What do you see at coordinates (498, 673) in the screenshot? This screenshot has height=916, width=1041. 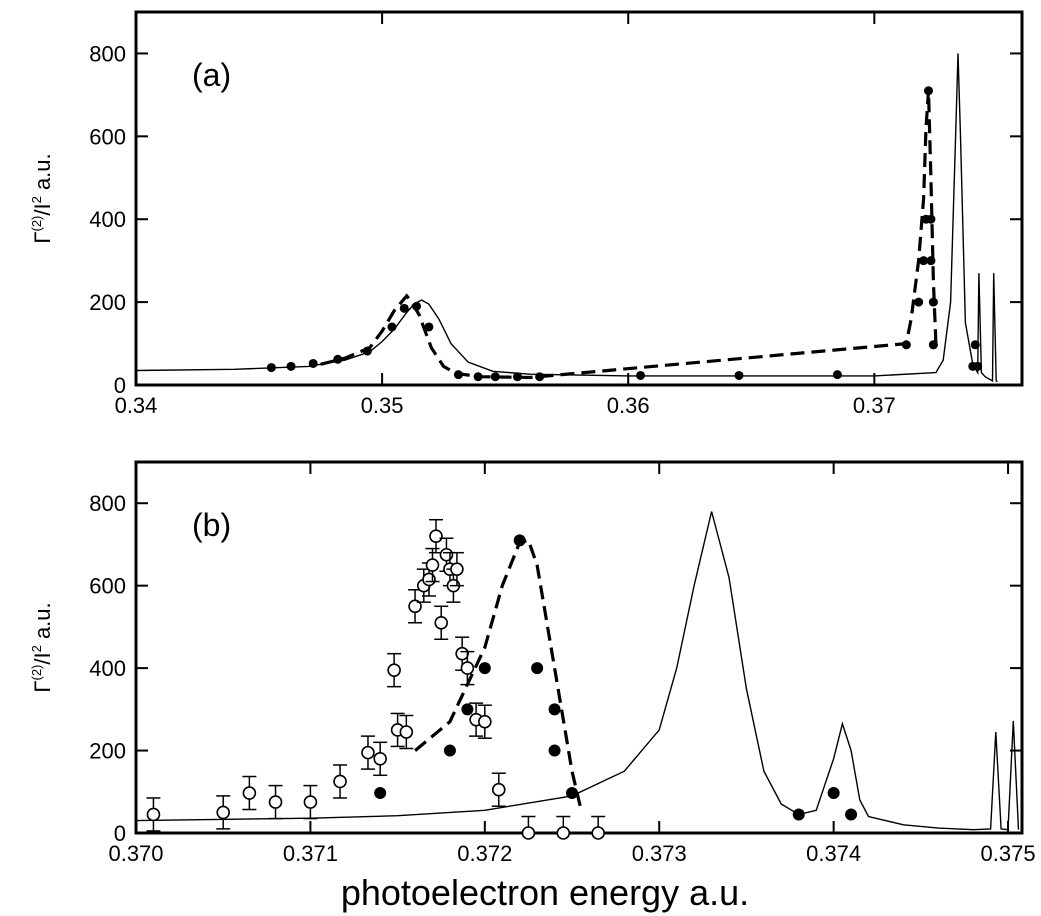 I see `dashed-curve` at bounding box center [498, 673].